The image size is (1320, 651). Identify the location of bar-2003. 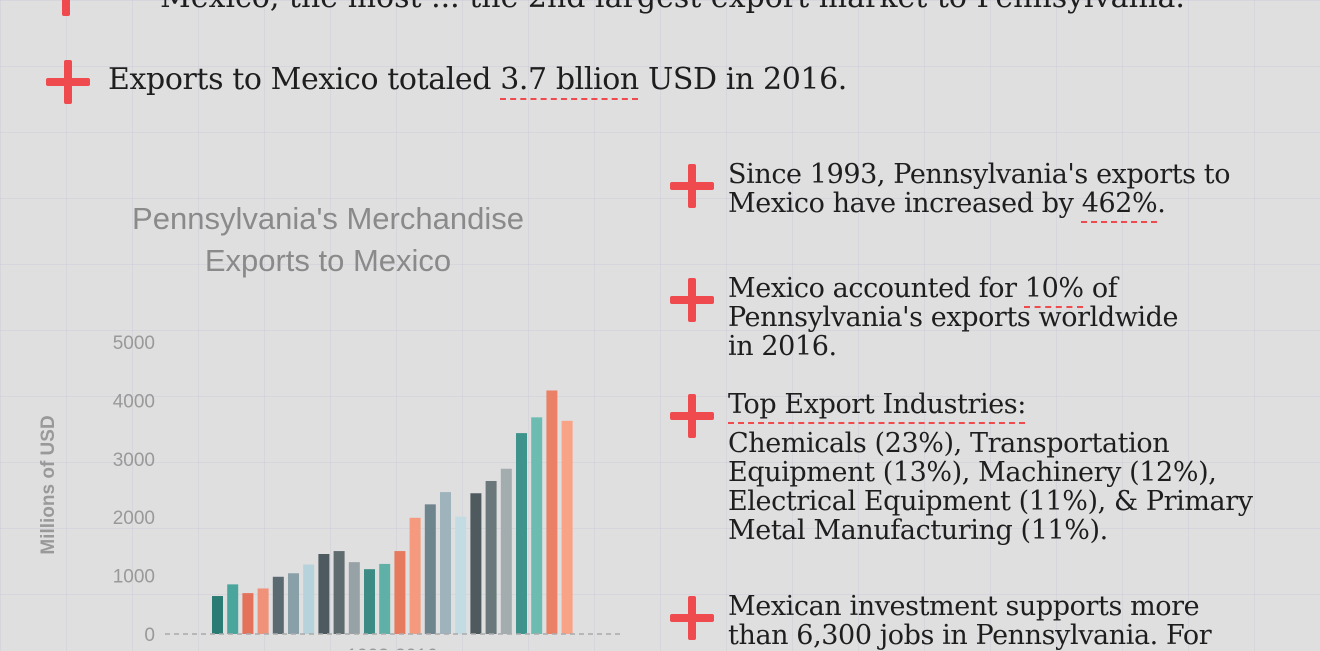
(369, 601).